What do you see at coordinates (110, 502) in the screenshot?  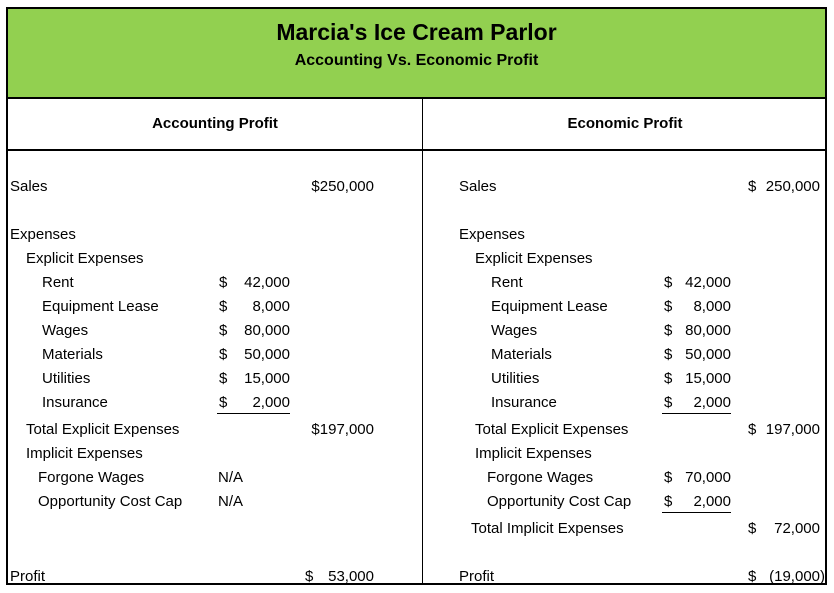 I see `acc-implicit-item-label: Opportunity Cost Cap` at bounding box center [110, 502].